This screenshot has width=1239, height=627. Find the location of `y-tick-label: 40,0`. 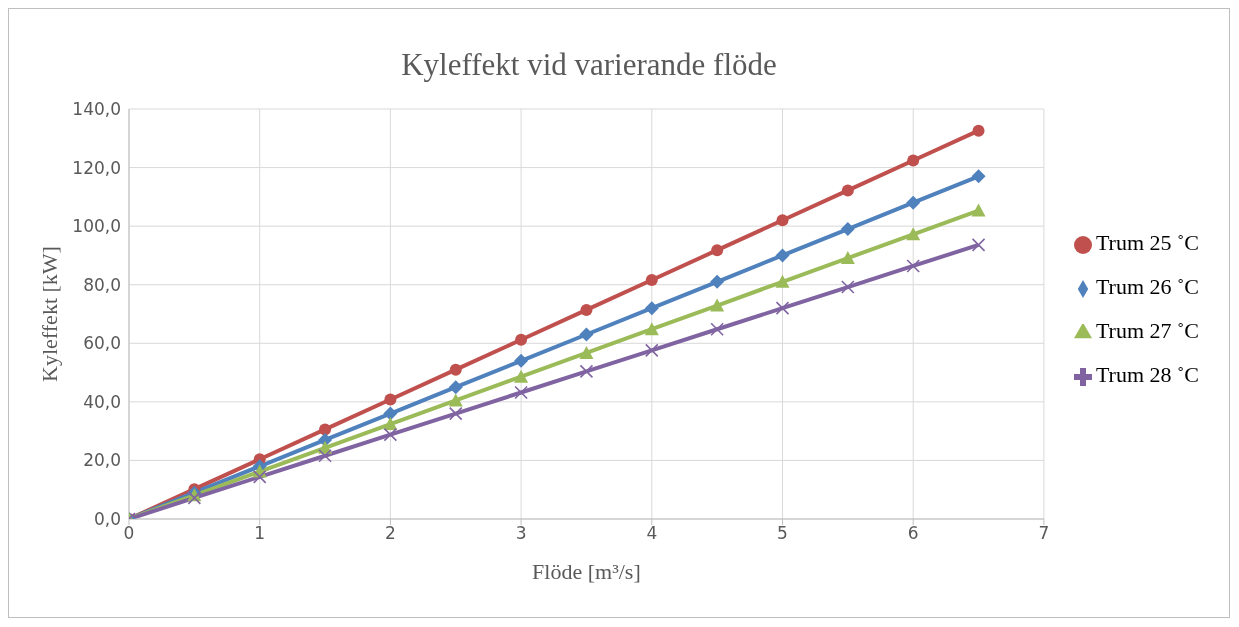

y-tick-label: 40,0 is located at coordinates (102, 401).